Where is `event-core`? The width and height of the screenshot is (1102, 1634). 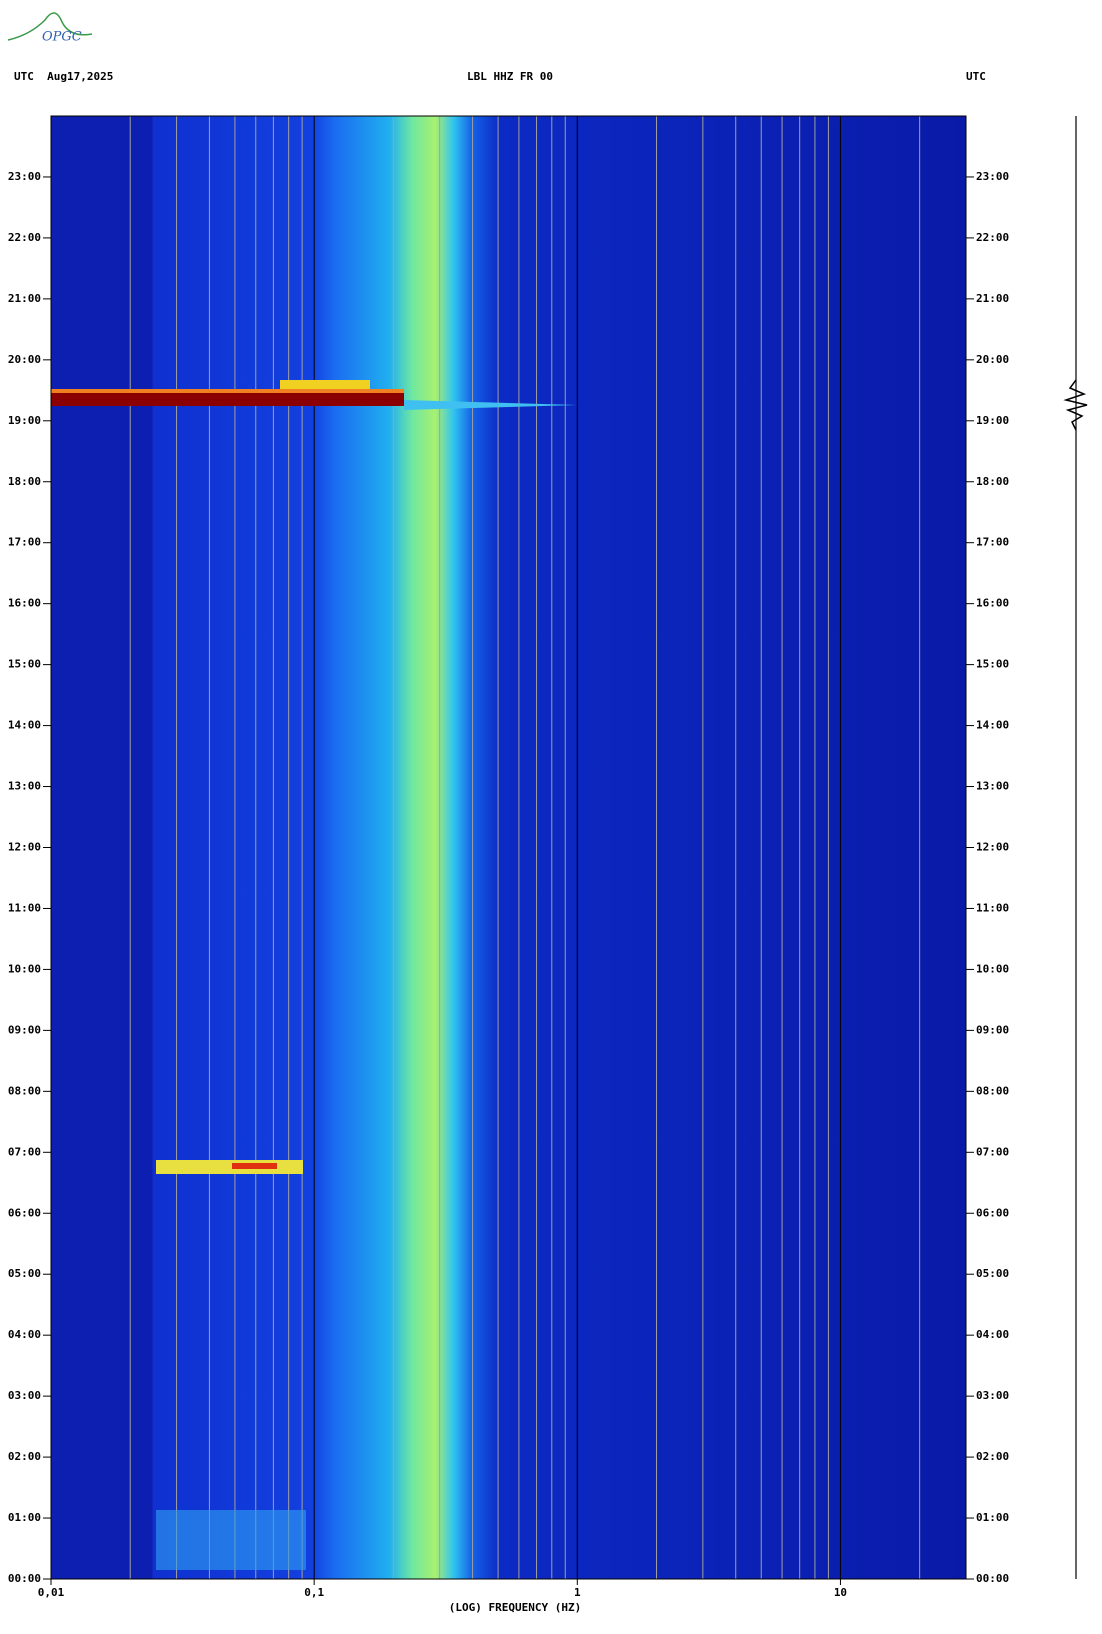
event-core is located at coordinates (254, 1166).